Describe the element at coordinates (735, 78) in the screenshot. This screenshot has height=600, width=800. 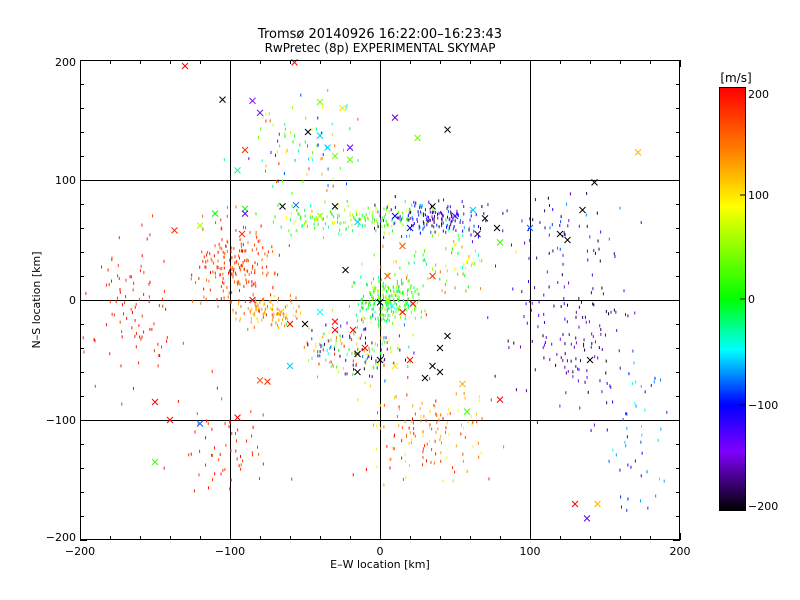
I see `colorbar-unit: [m/s]` at that location.